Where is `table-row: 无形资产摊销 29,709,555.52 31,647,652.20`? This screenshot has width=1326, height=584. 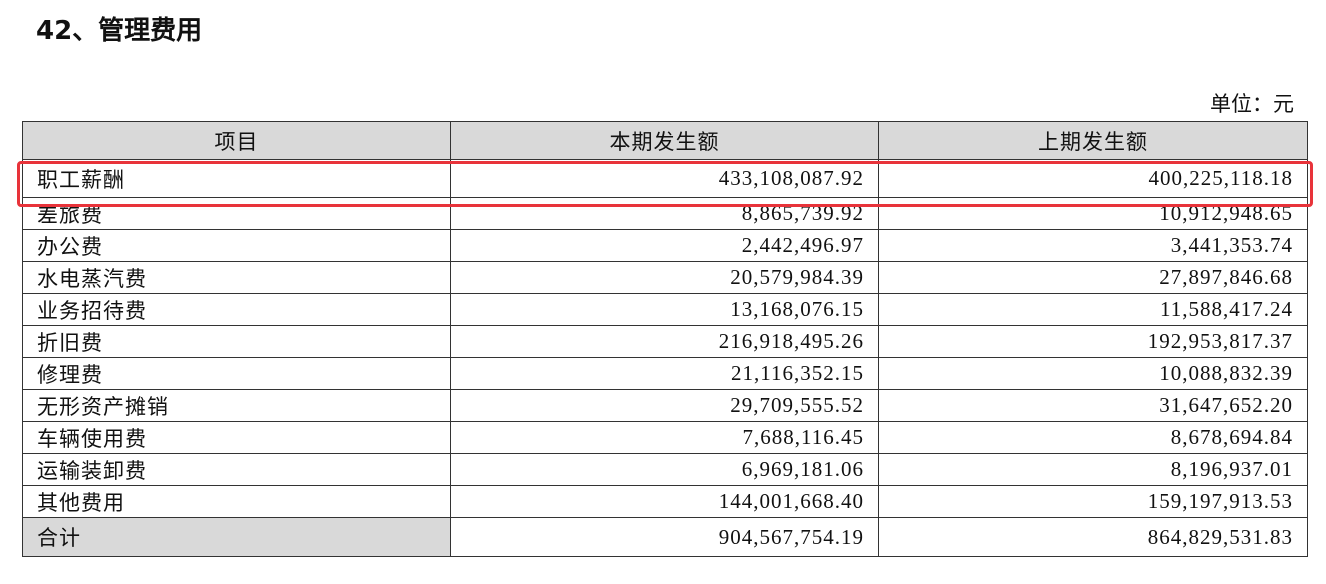
table-row: 无形资产摊销 29,709,555.52 31,647,652.20 is located at coordinates (665, 405).